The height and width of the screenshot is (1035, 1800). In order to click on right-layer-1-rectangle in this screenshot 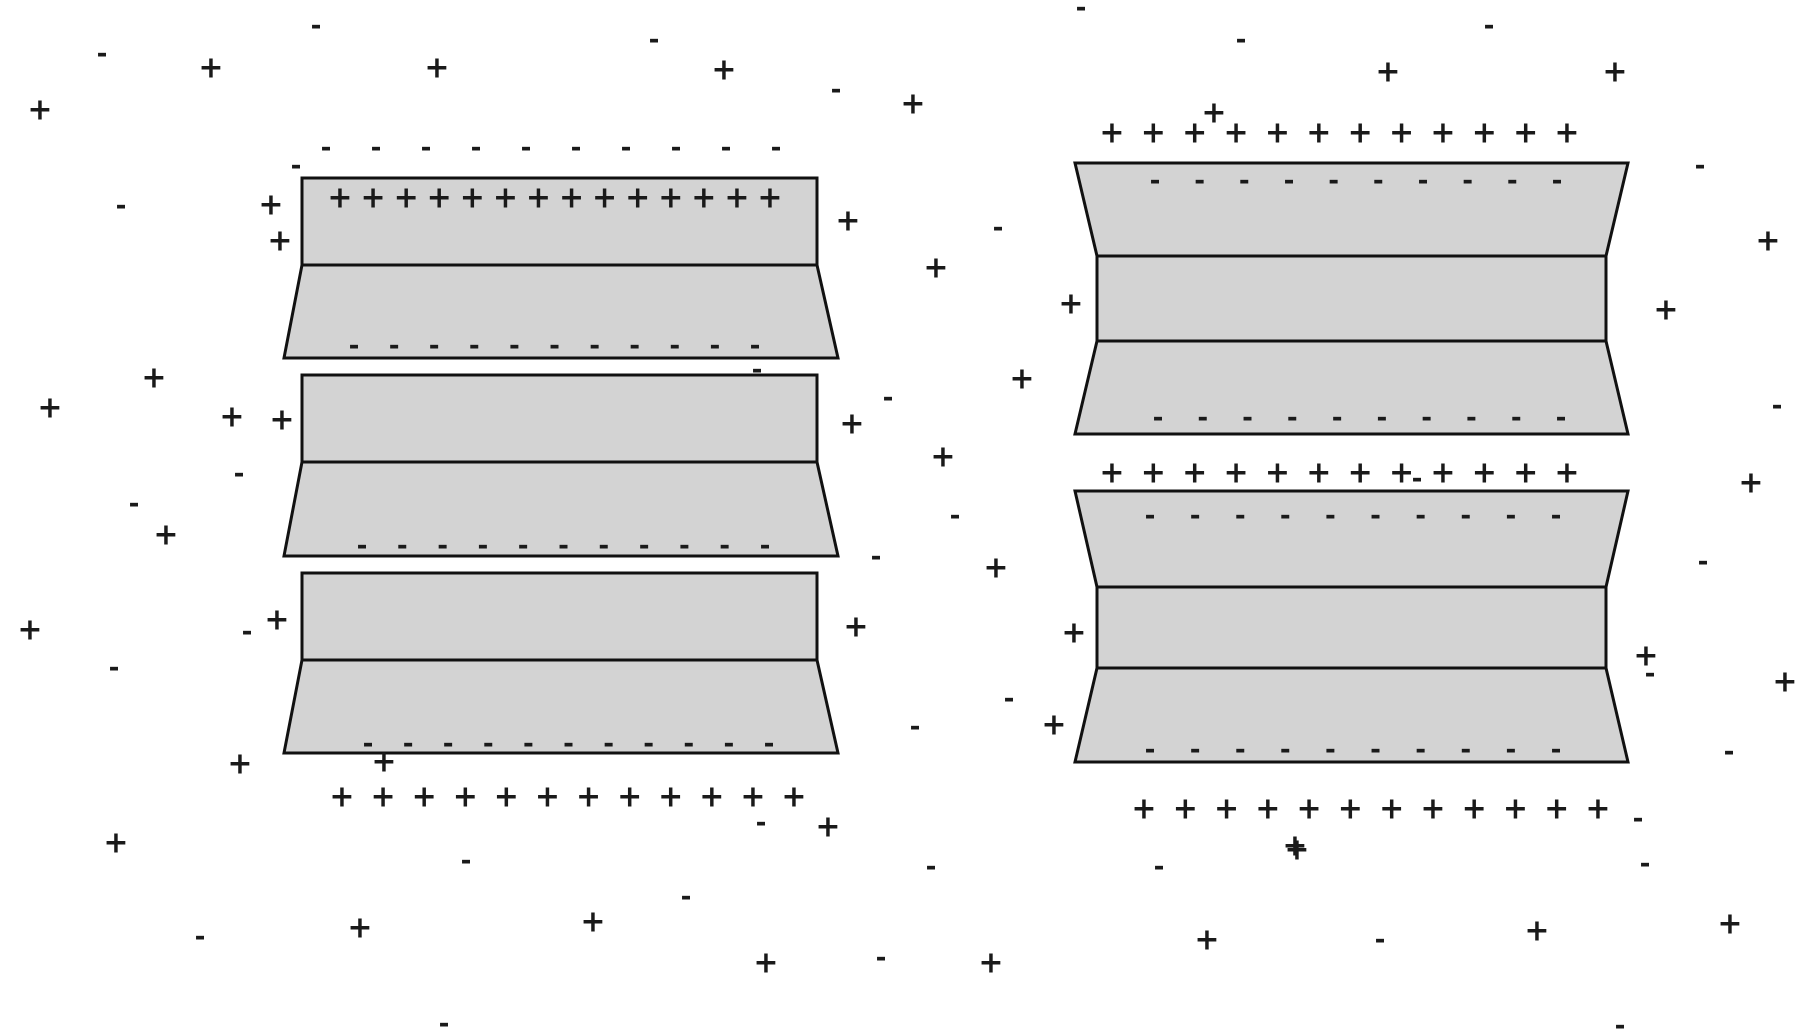, I will do `click(1351, 298)`.